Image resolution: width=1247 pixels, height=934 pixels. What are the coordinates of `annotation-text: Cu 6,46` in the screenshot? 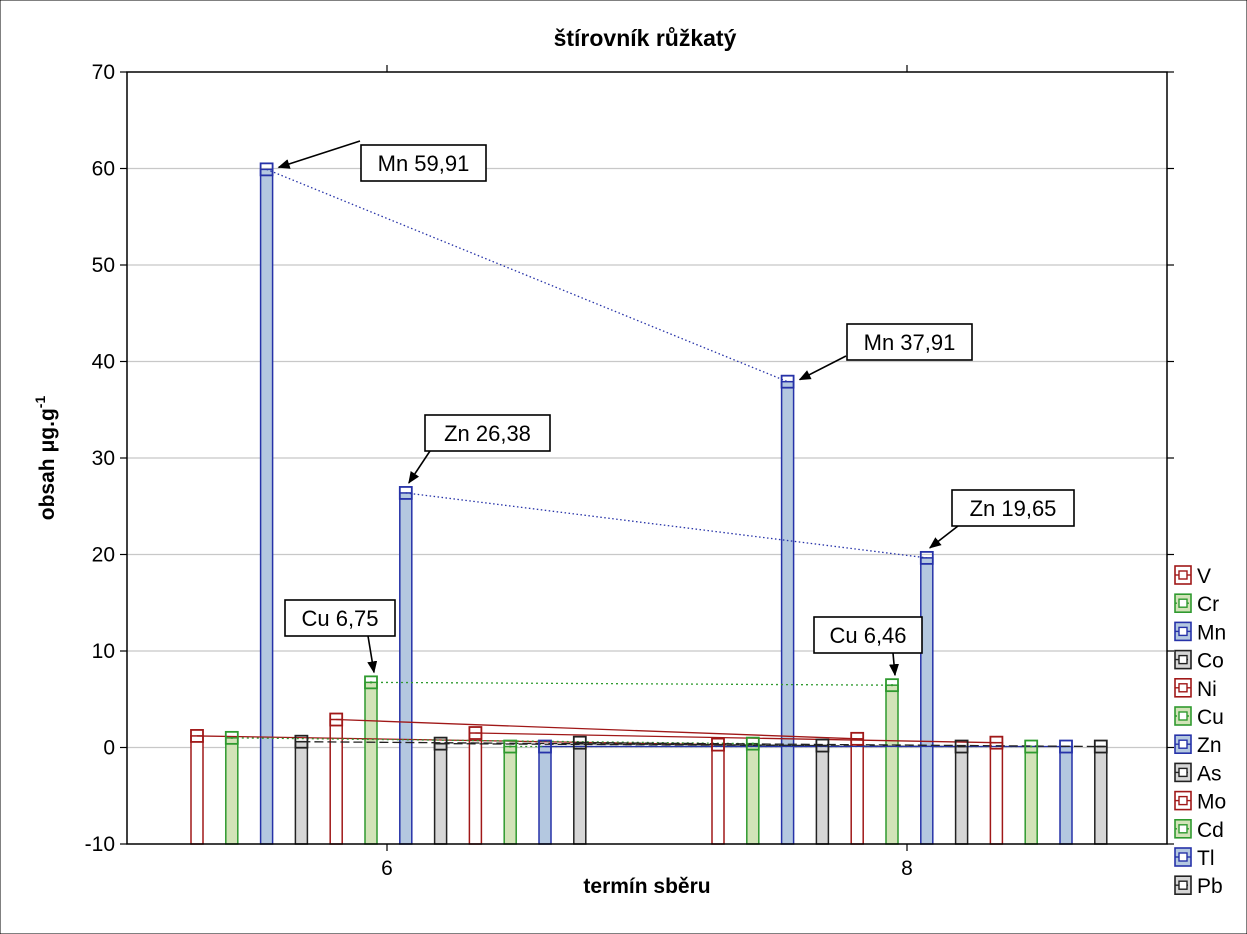 It's located at (867, 635).